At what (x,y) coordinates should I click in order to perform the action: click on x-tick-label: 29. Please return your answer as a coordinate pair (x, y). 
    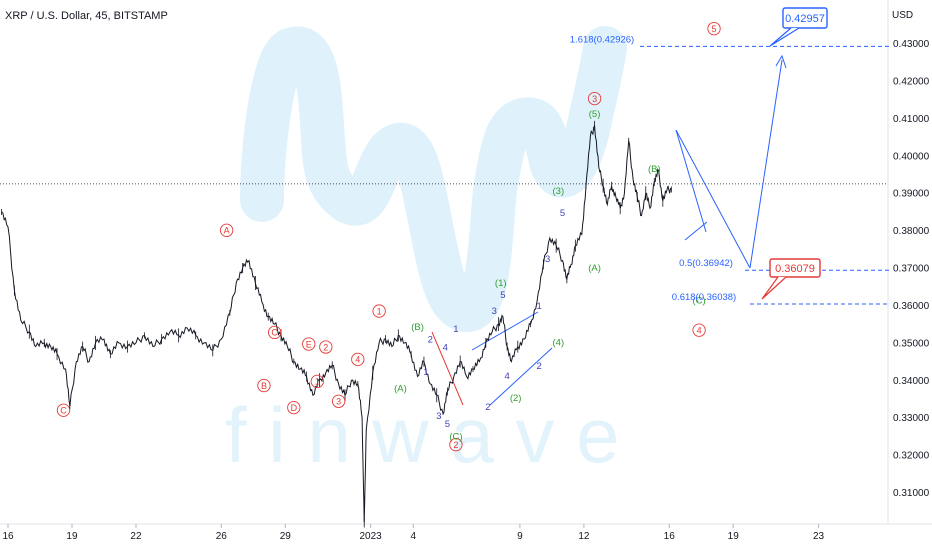
    Looking at the image, I should click on (286, 536).